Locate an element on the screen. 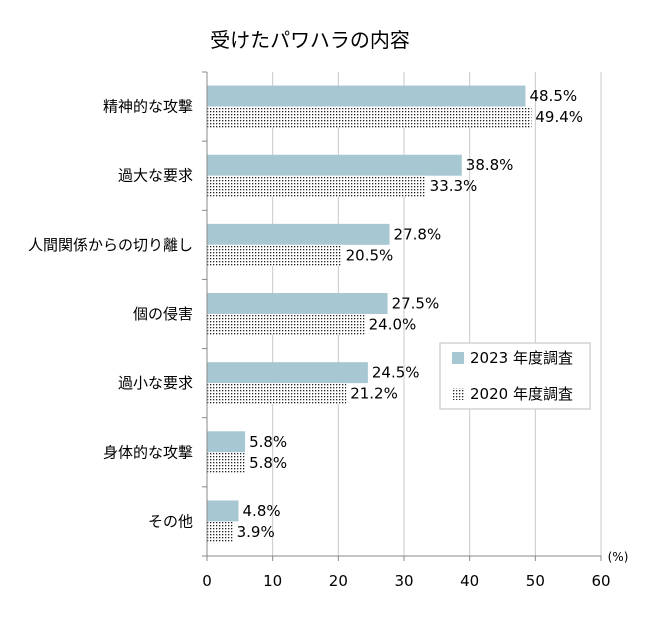 The height and width of the screenshot is (642, 650). category-label: 人間関係からの切り離し is located at coordinates (110, 245).